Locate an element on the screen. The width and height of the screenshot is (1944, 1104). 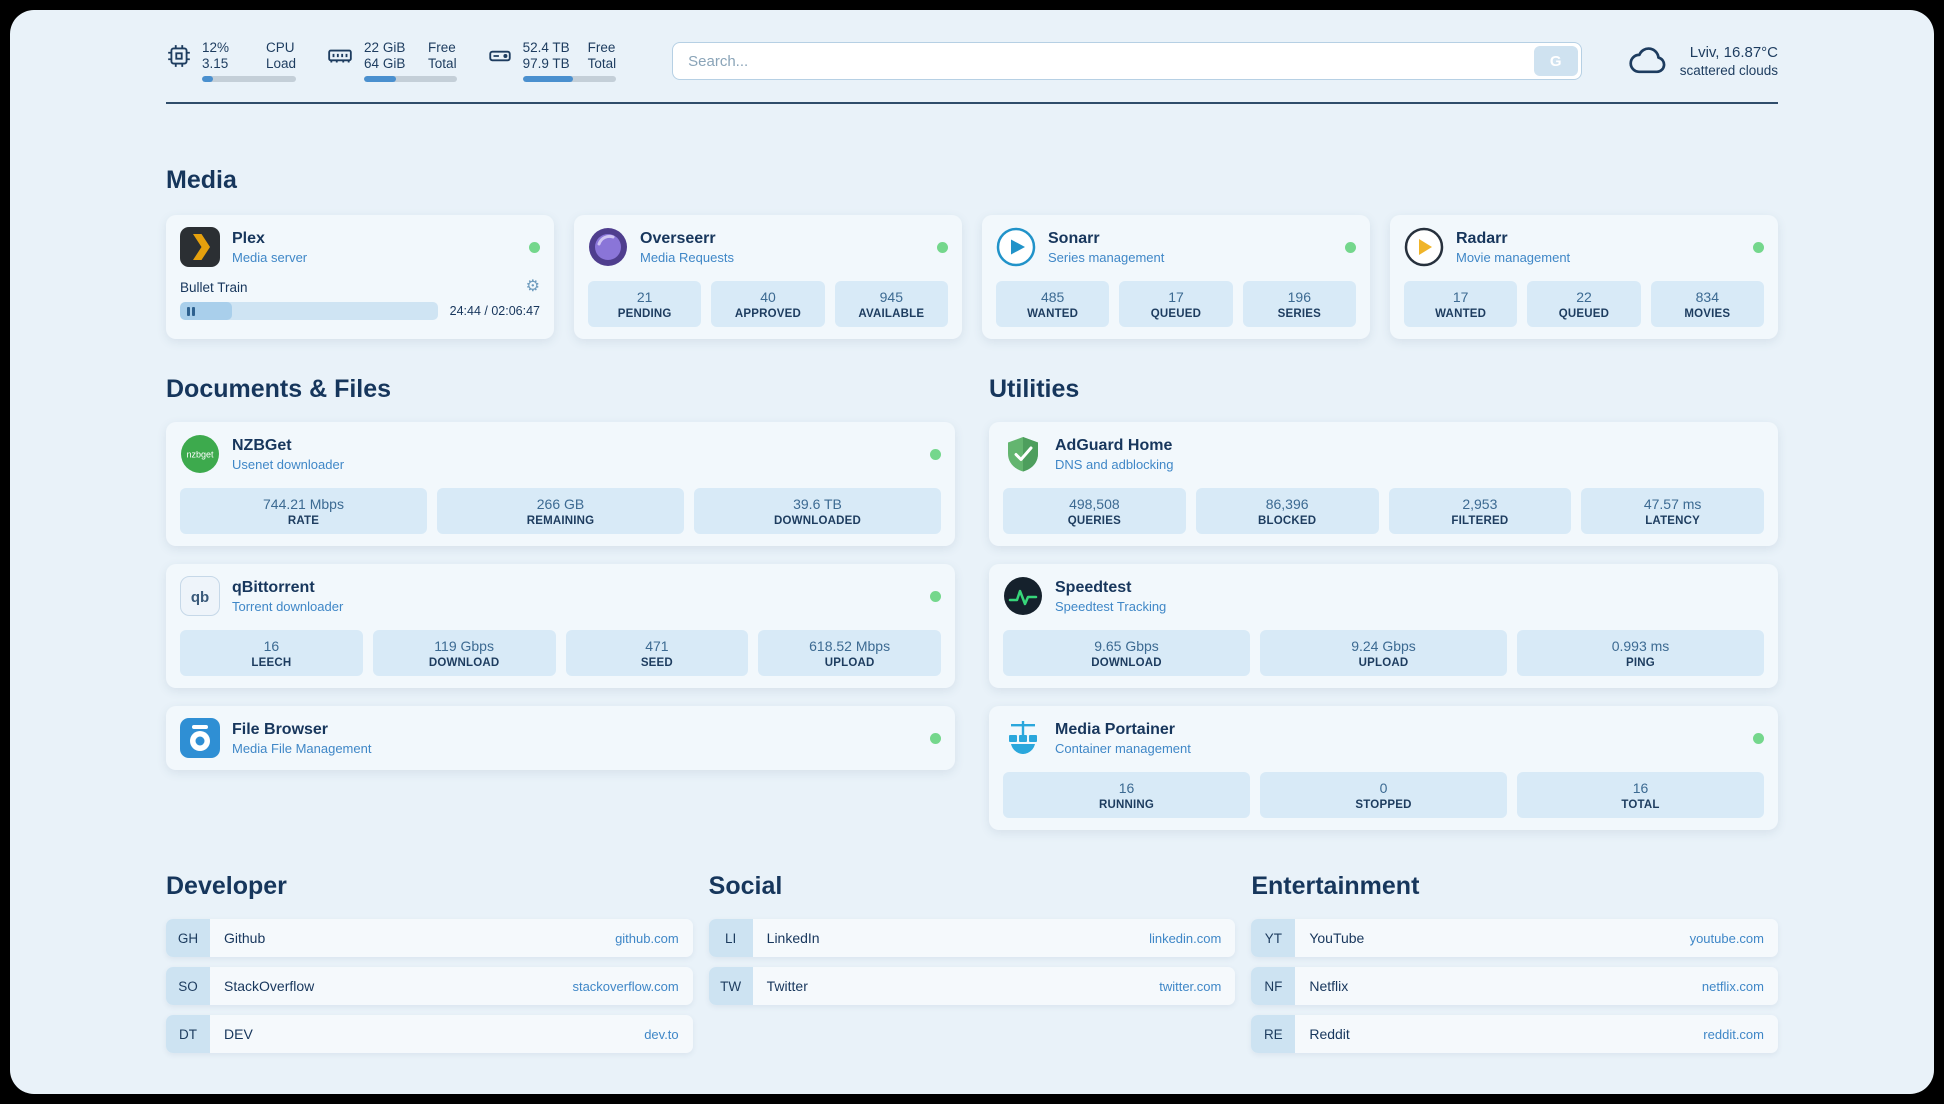
now-playing-title: Bullet Train is located at coordinates (214, 287).